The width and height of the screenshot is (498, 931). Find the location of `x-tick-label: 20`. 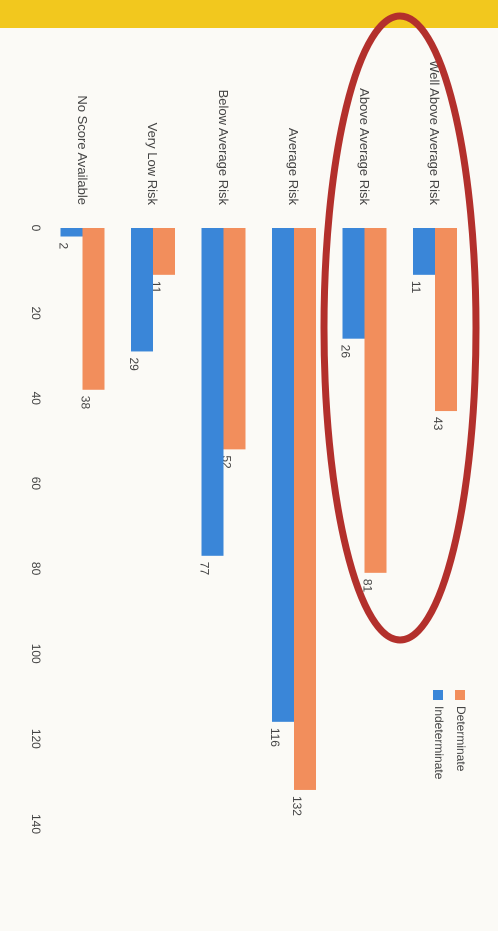

x-tick-label: 20 is located at coordinates (36, 313).